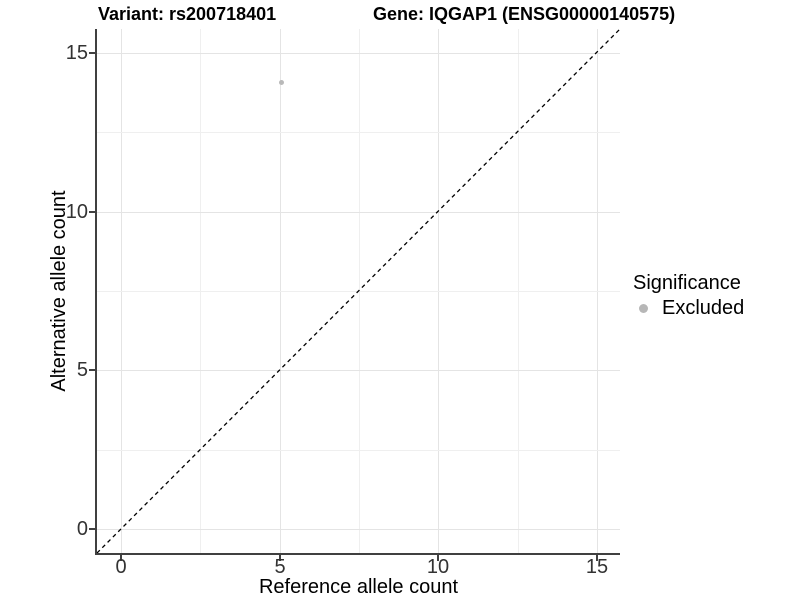 The image size is (800, 600). Describe the element at coordinates (358, 587) in the screenshot. I see `x-axis-title: Reference allele count` at that location.